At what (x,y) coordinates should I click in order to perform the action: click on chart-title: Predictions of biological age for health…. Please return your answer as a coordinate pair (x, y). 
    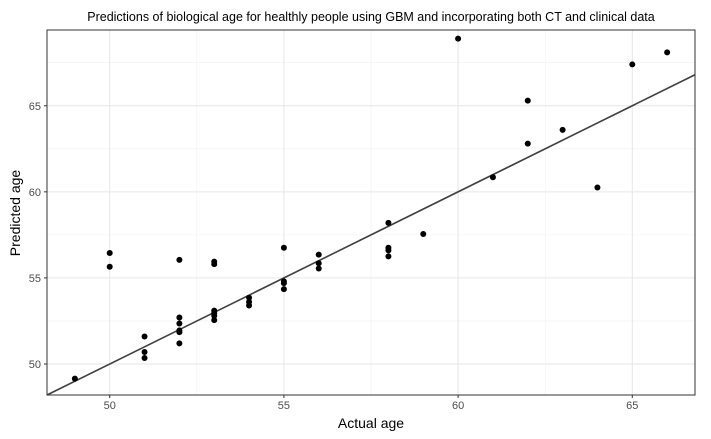
    Looking at the image, I should click on (371, 17).